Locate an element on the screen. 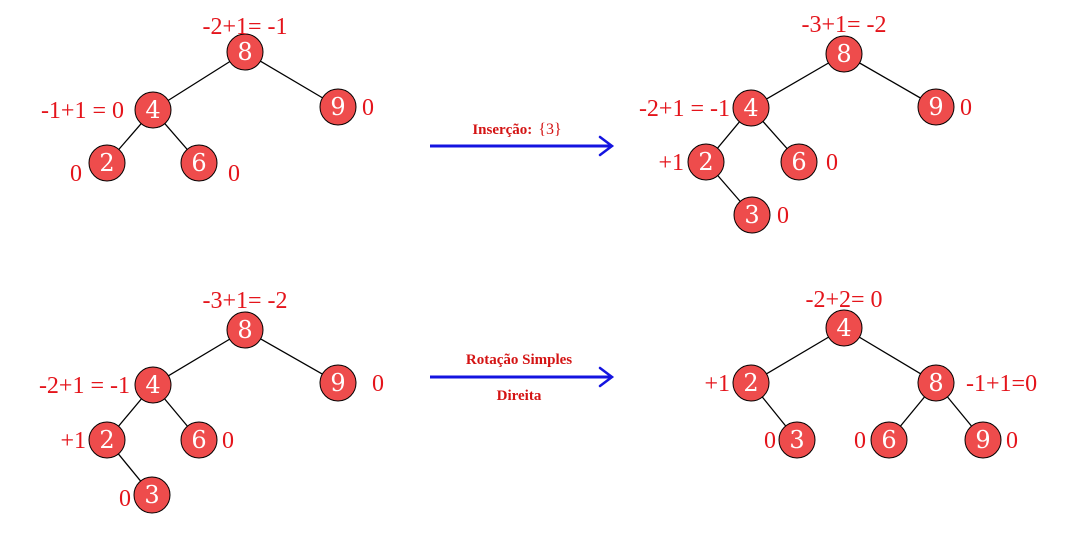  rotation-label-line2: Direita is located at coordinates (519, 396).